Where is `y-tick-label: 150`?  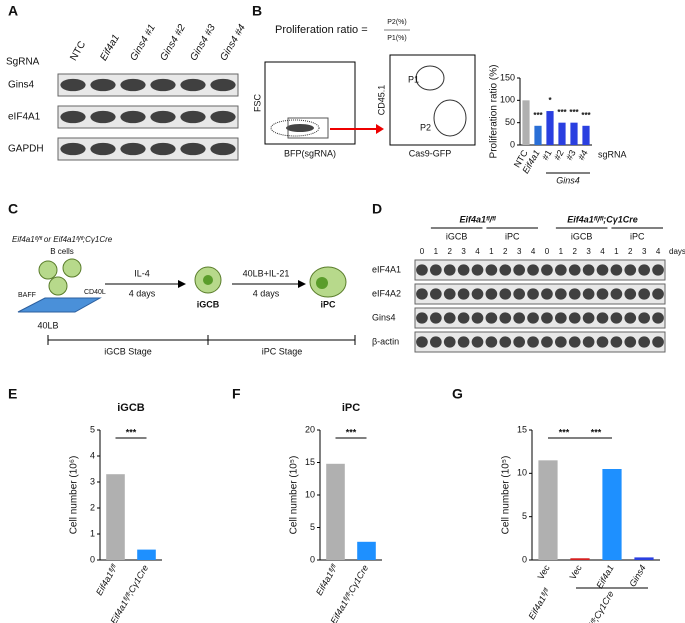
y-tick-label: 150 is located at coordinates (507, 77).